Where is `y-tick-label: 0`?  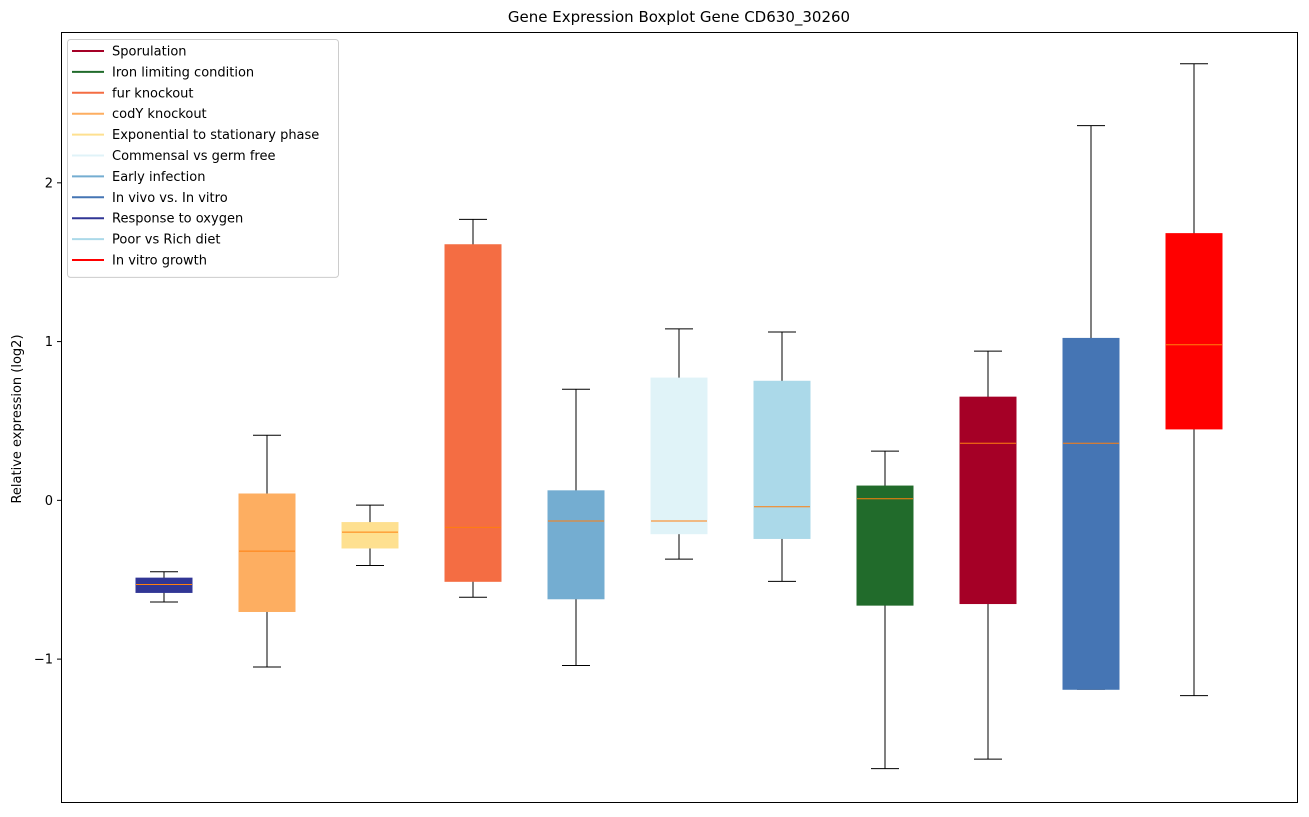 y-tick-label: 0 is located at coordinates (49, 501).